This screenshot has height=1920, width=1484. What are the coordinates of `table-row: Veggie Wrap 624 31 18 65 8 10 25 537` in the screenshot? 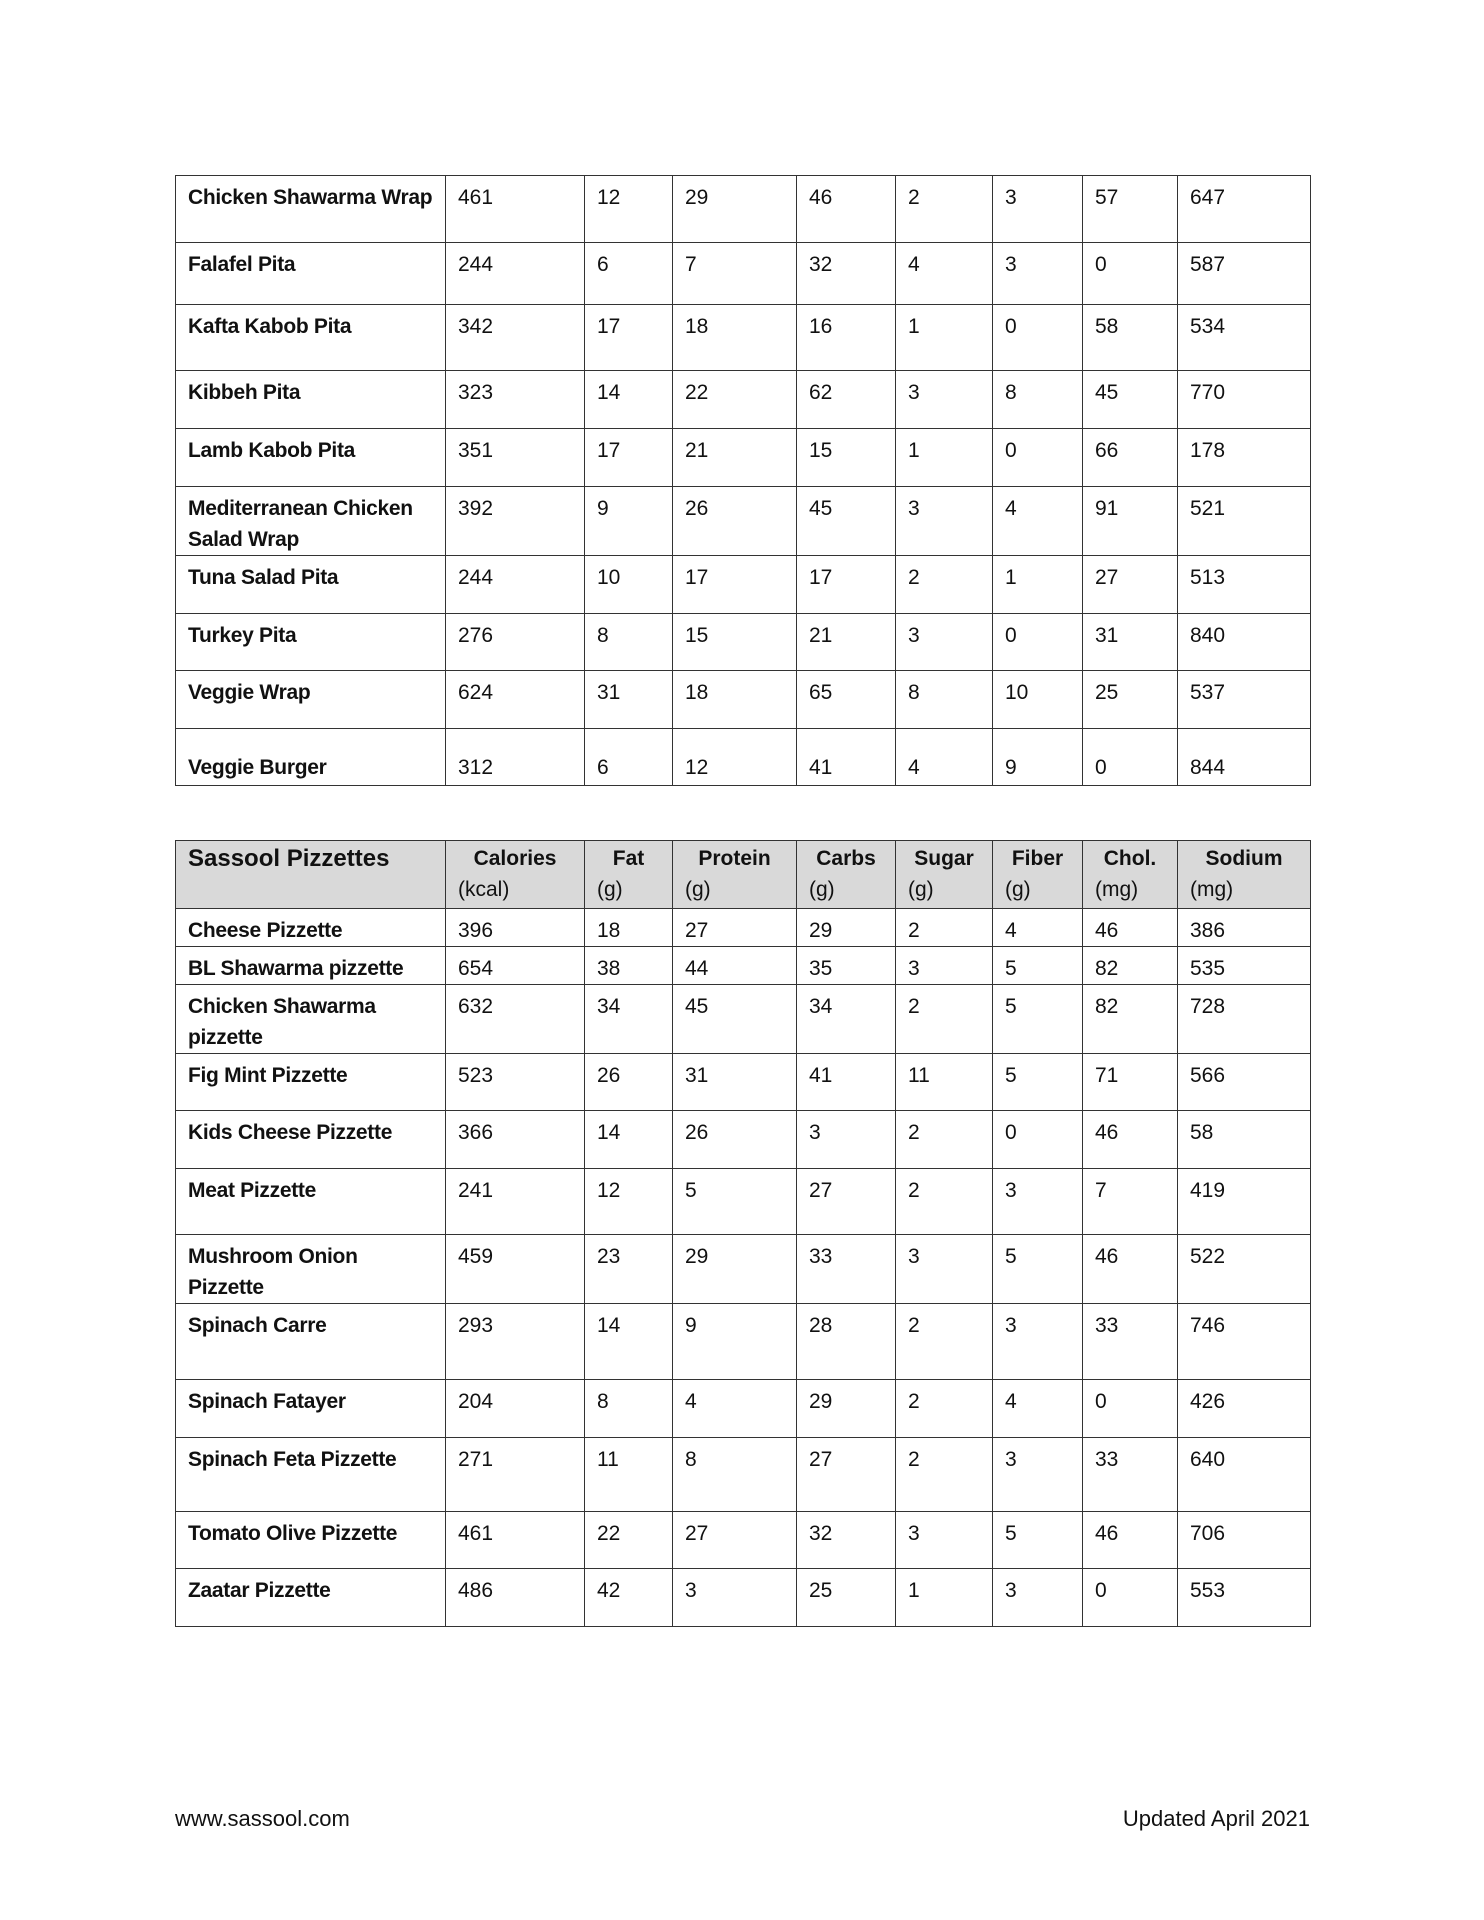 It's located at (743, 699).